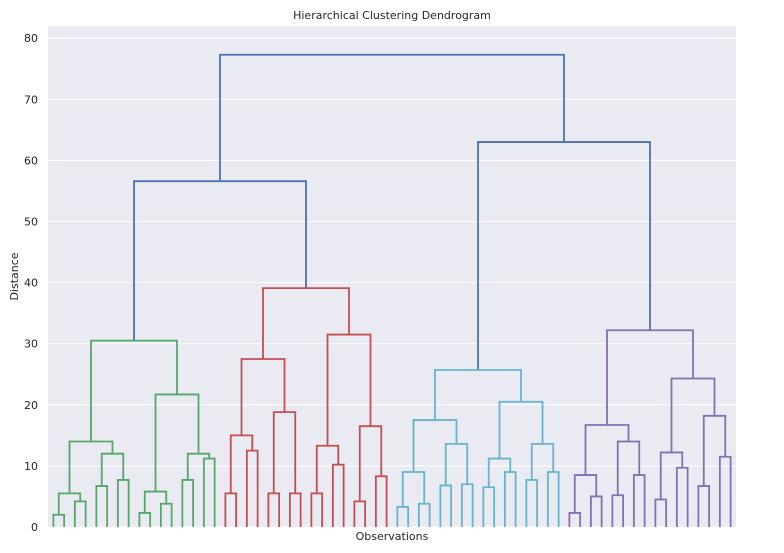 The image size is (784, 553). I want to click on x-axis-label: Observations, so click(392, 536).